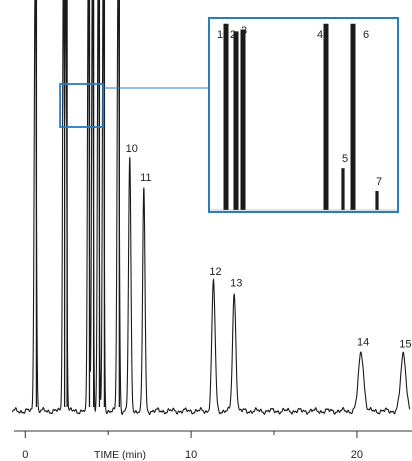 The image size is (412, 461). What do you see at coordinates (215, 272) in the screenshot?
I see `peak-label-12: 12` at bounding box center [215, 272].